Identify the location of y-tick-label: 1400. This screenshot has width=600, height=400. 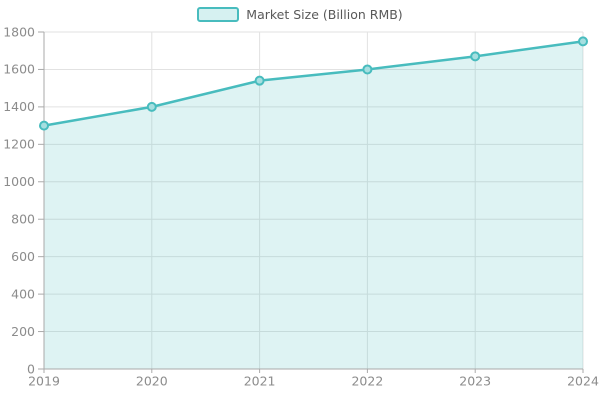
(19, 106).